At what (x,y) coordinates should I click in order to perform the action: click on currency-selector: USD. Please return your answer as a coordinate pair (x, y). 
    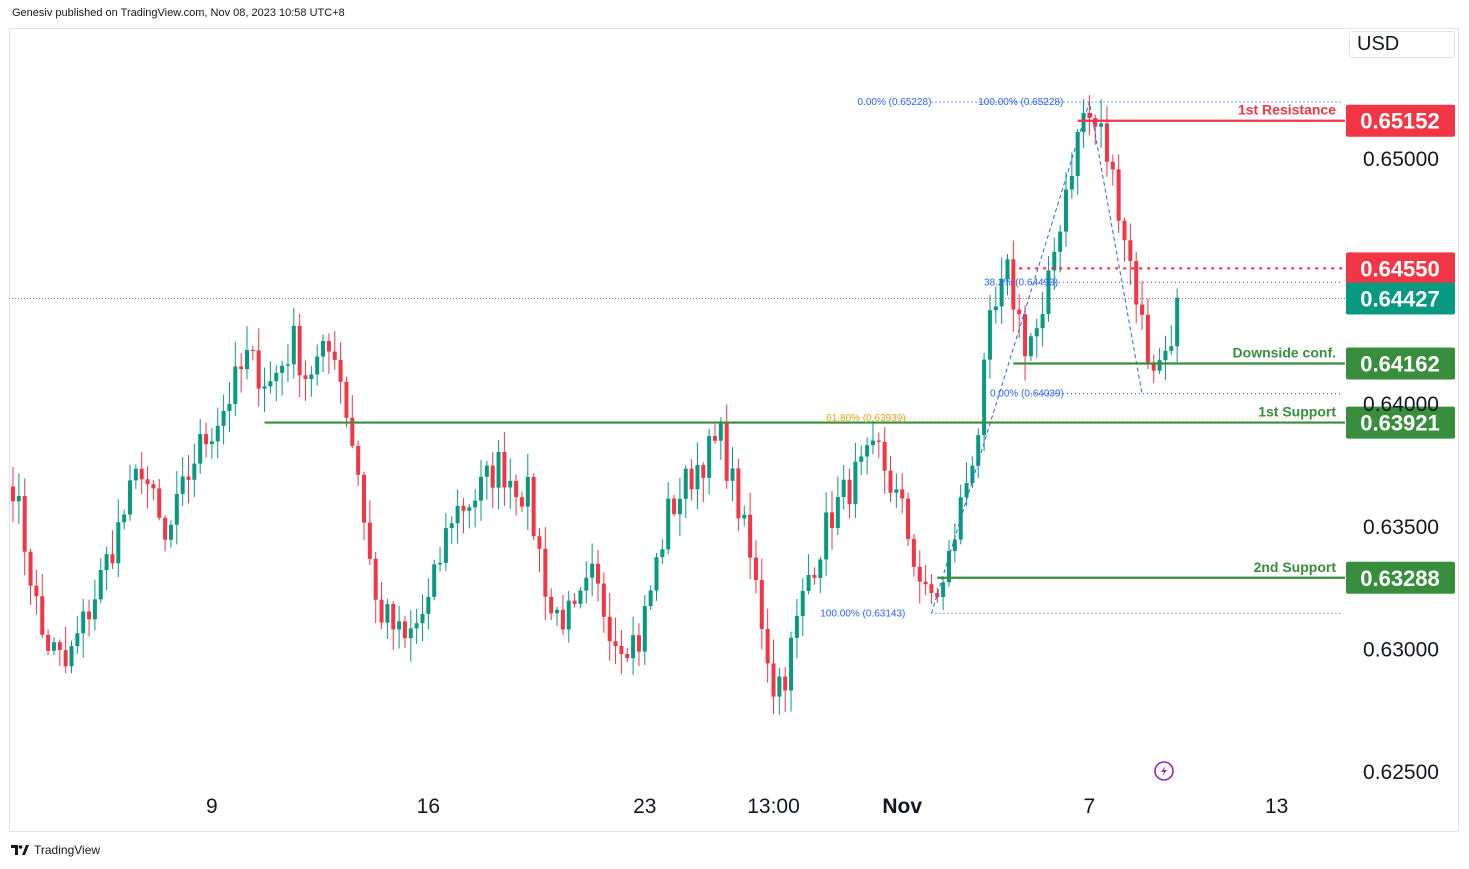
    Looking at the image, I should click on (1402, 44).